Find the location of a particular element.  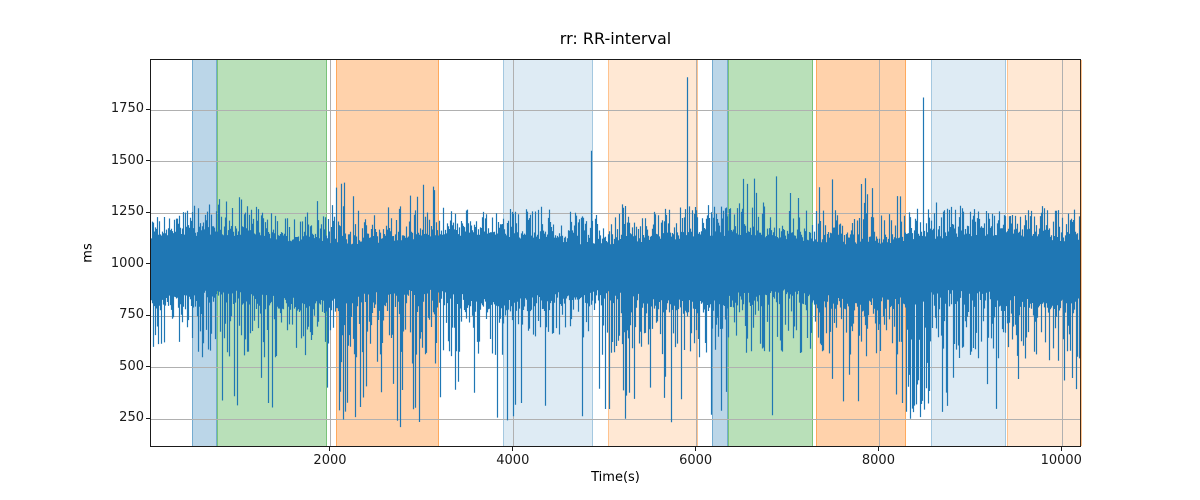

x-tick-label: 6000 is located at coordinates (696, 460).